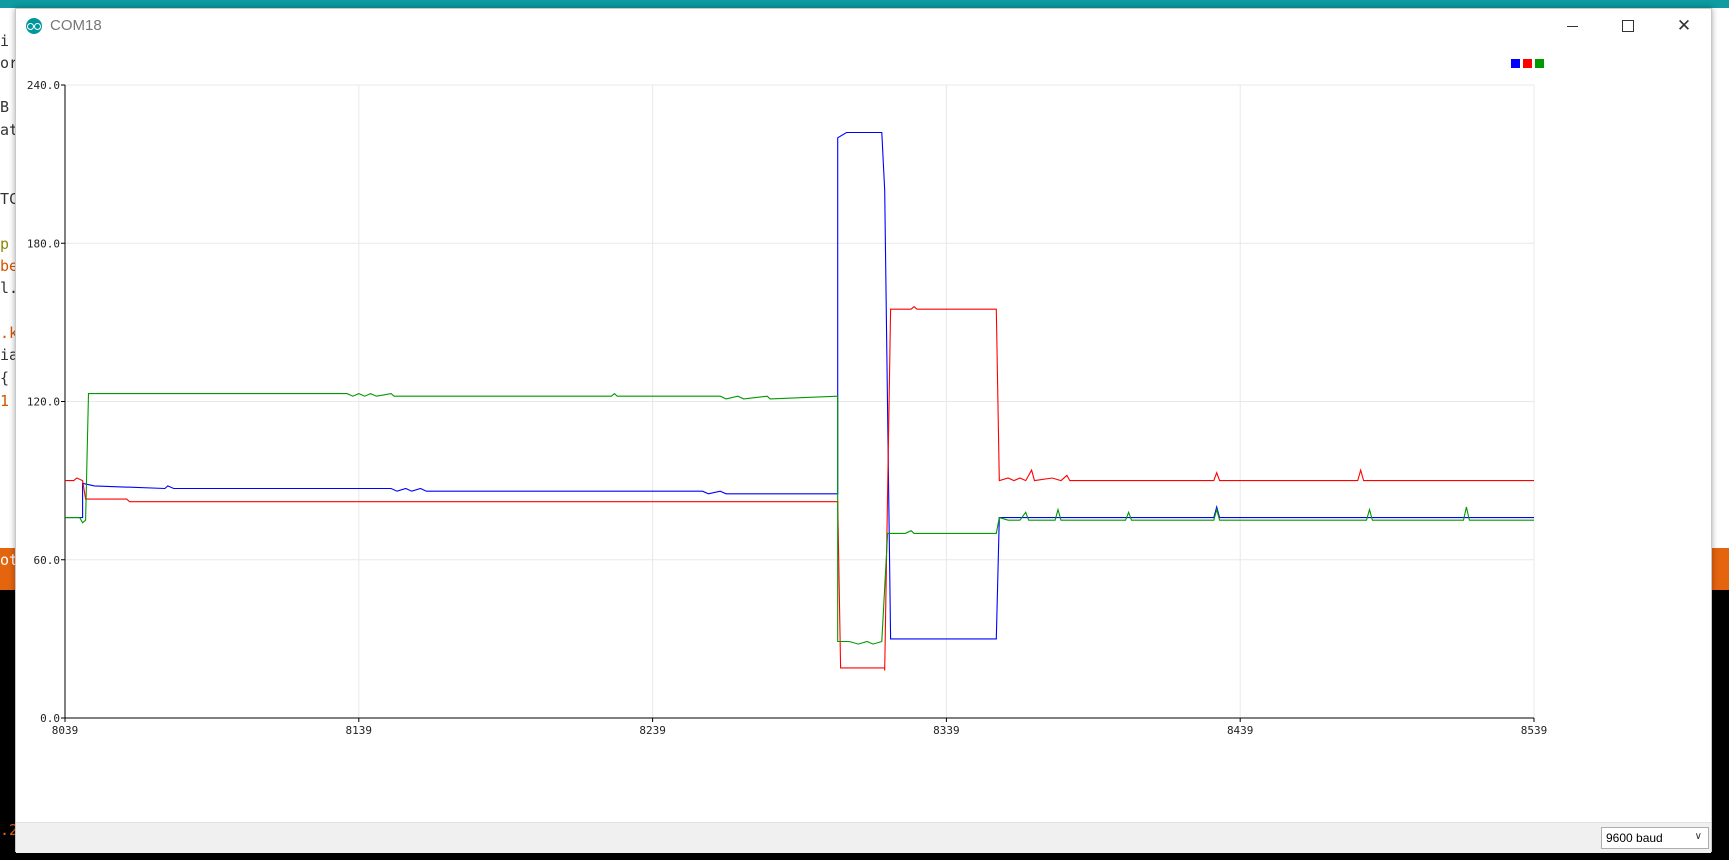  What do you see at coordinates (1698, 836) in the screenshot?
I see `chevron-down-icon: ∨` at bounding box center [1698, 836].